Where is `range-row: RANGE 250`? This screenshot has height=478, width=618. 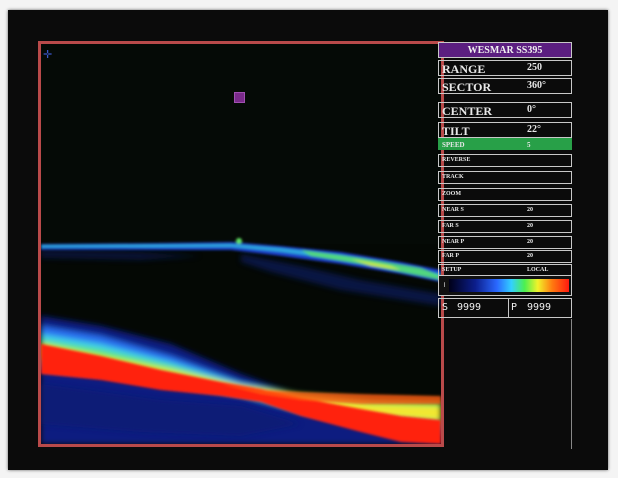
range-row: RANGE 250 is located at coordinates (505, 68).